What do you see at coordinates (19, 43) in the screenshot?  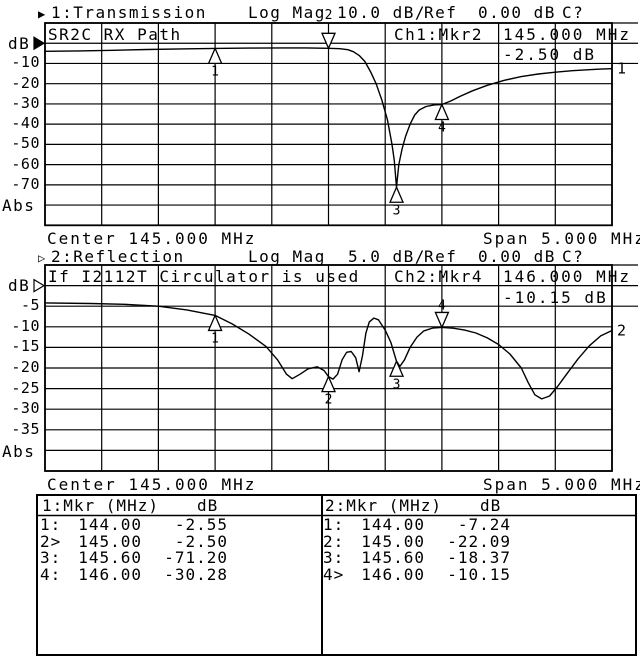 I see `chart1-y-unit: dB` at bounding box center [19, 43].